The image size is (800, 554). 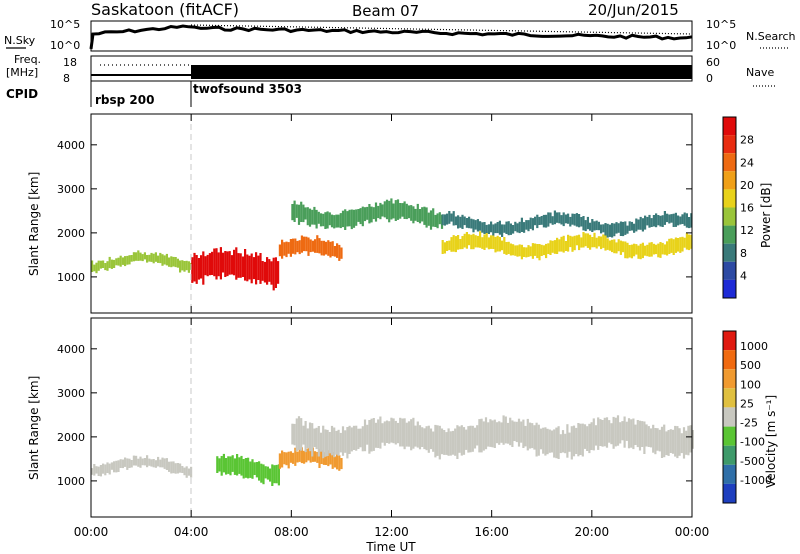 I want to click on x-tick-label: 04:00, so click(x=191, y=532).